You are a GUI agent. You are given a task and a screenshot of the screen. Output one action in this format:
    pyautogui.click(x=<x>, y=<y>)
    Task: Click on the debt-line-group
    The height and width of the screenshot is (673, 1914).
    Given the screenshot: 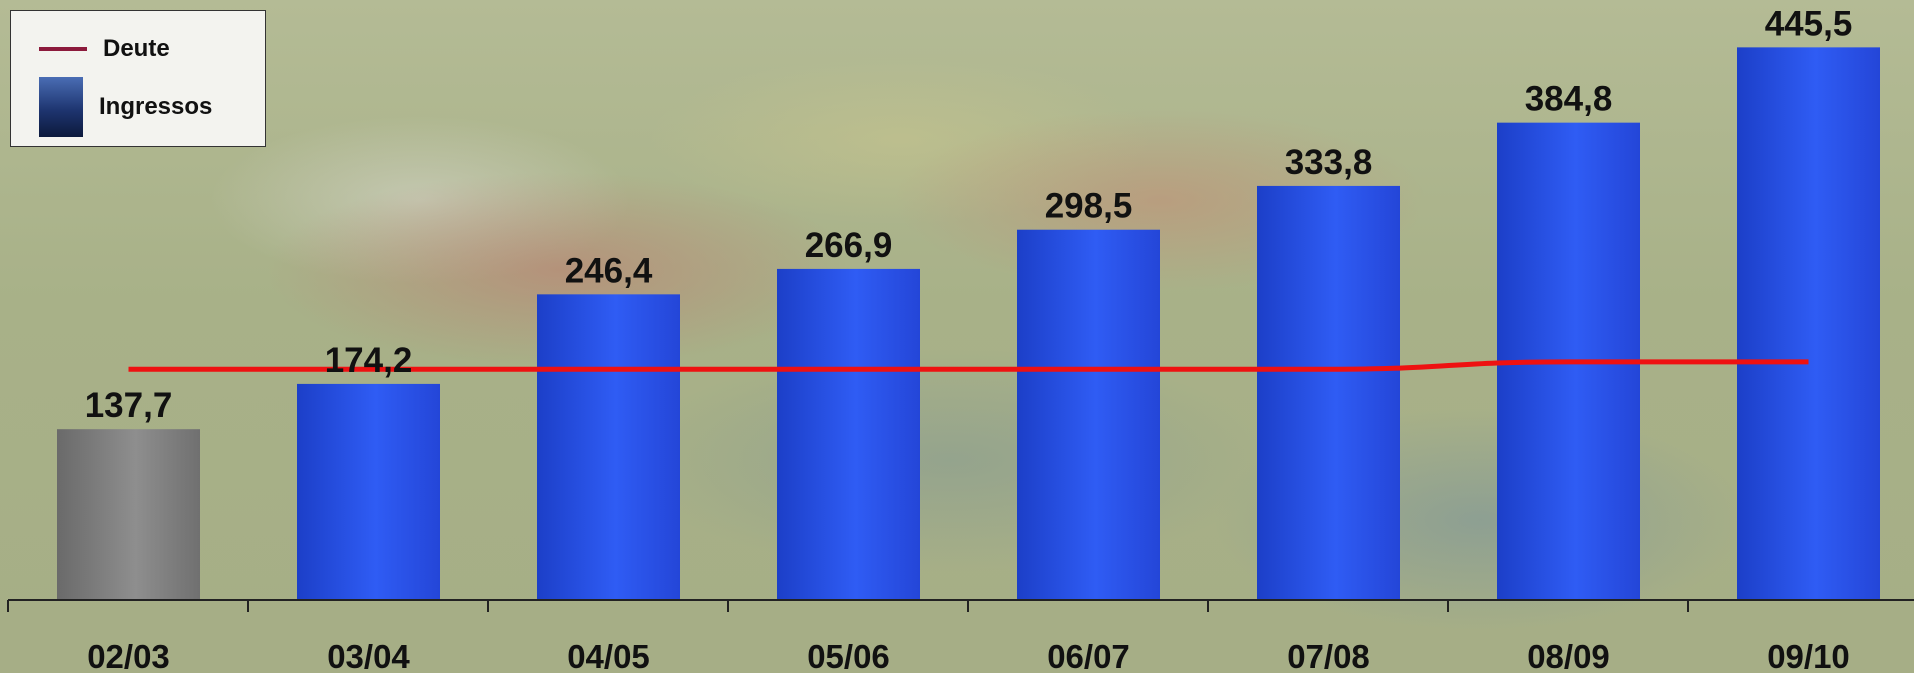 What is the action you would take?
    pyautogui.click(x=968, y=365)
    